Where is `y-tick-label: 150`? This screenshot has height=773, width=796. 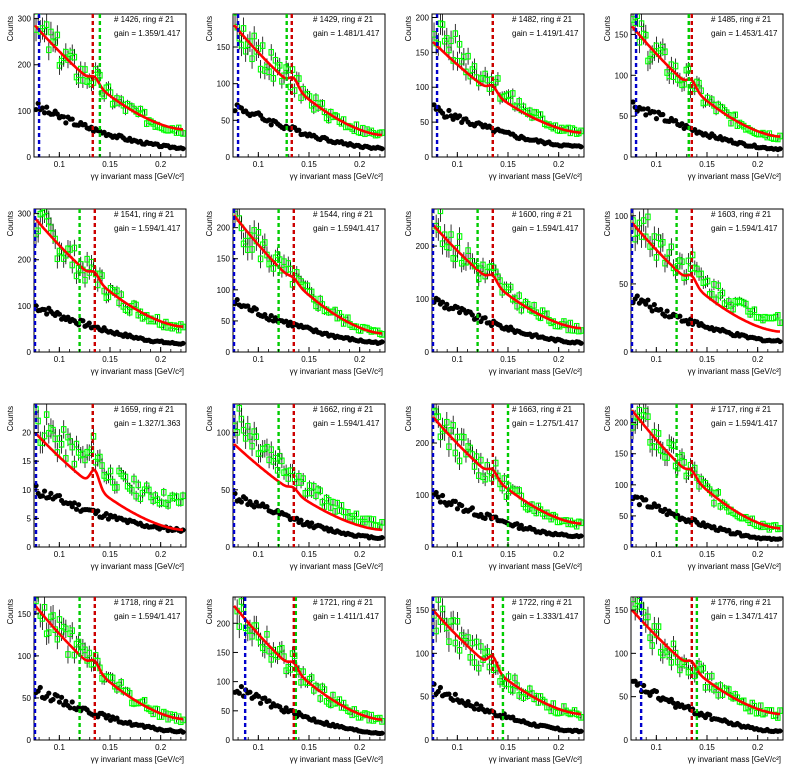
y-tick-label: 150 is located at coordinates (622, 34).